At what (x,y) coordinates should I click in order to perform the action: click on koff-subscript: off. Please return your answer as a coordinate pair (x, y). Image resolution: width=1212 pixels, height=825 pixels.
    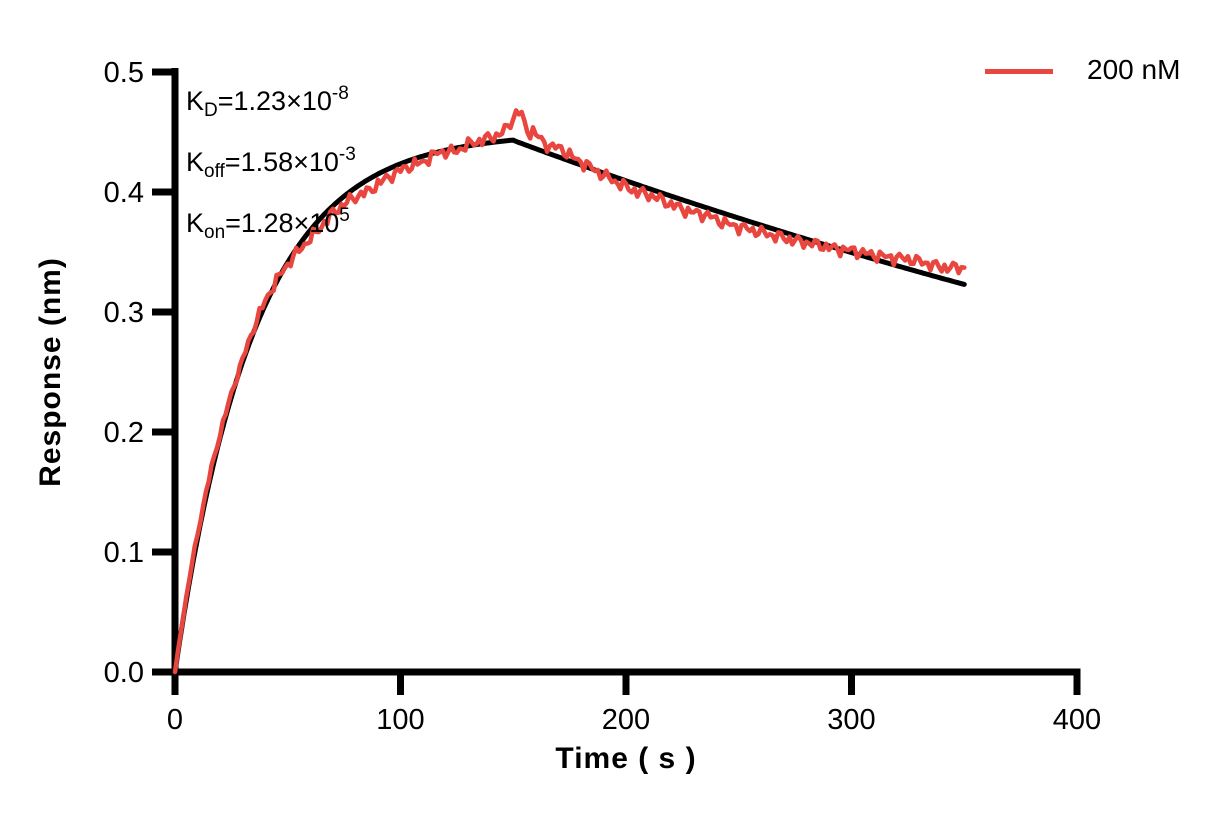
    Looking at the image, I should click on (214, 171).